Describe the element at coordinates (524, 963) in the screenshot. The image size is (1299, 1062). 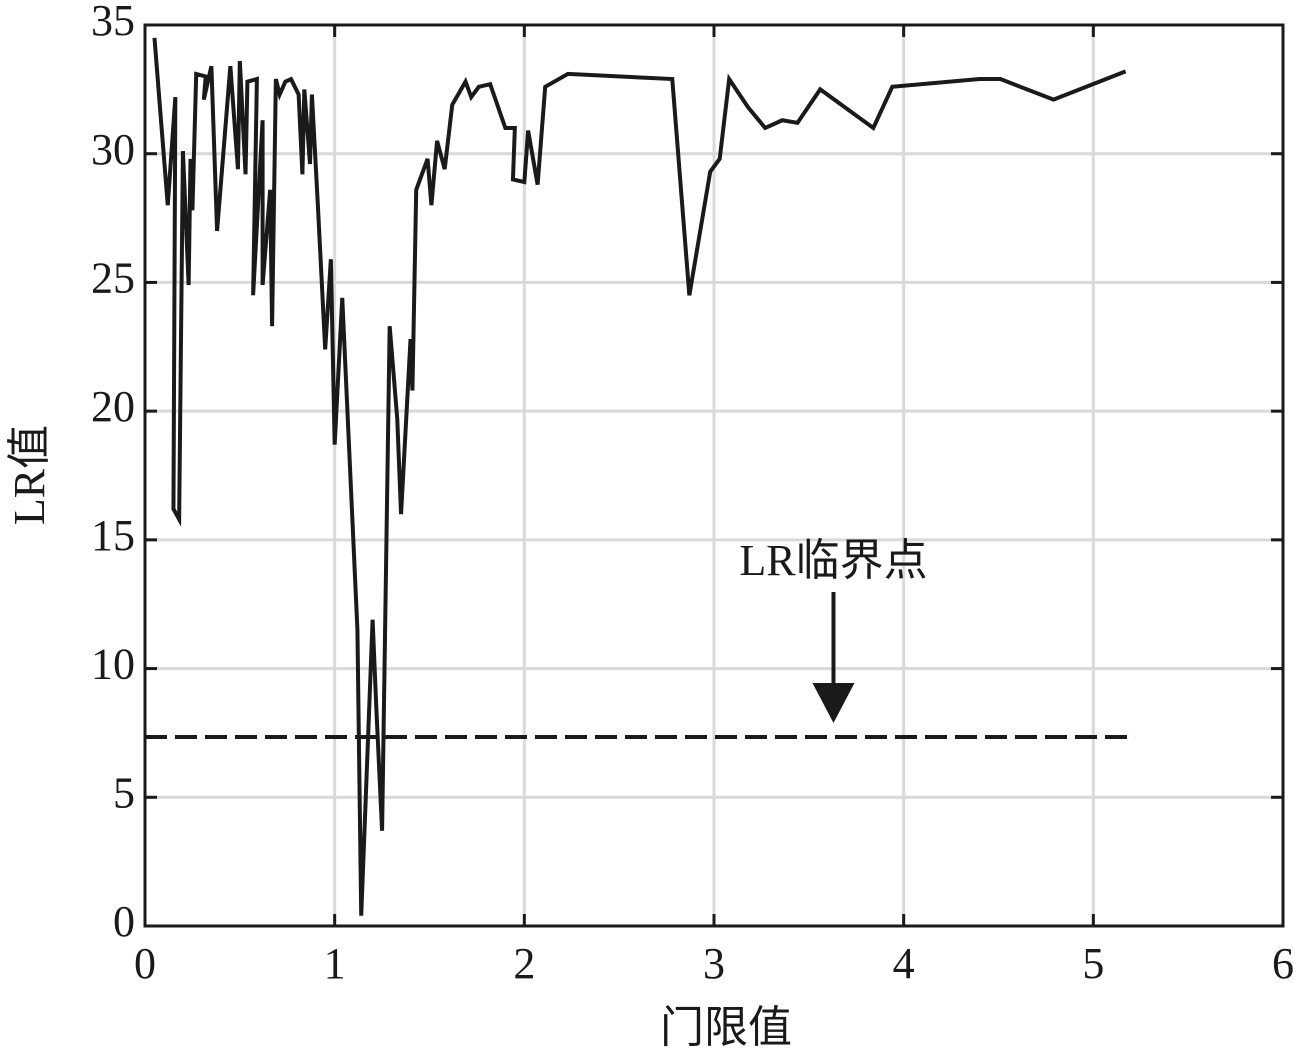
I see `x-tick-label: 2` at that location.